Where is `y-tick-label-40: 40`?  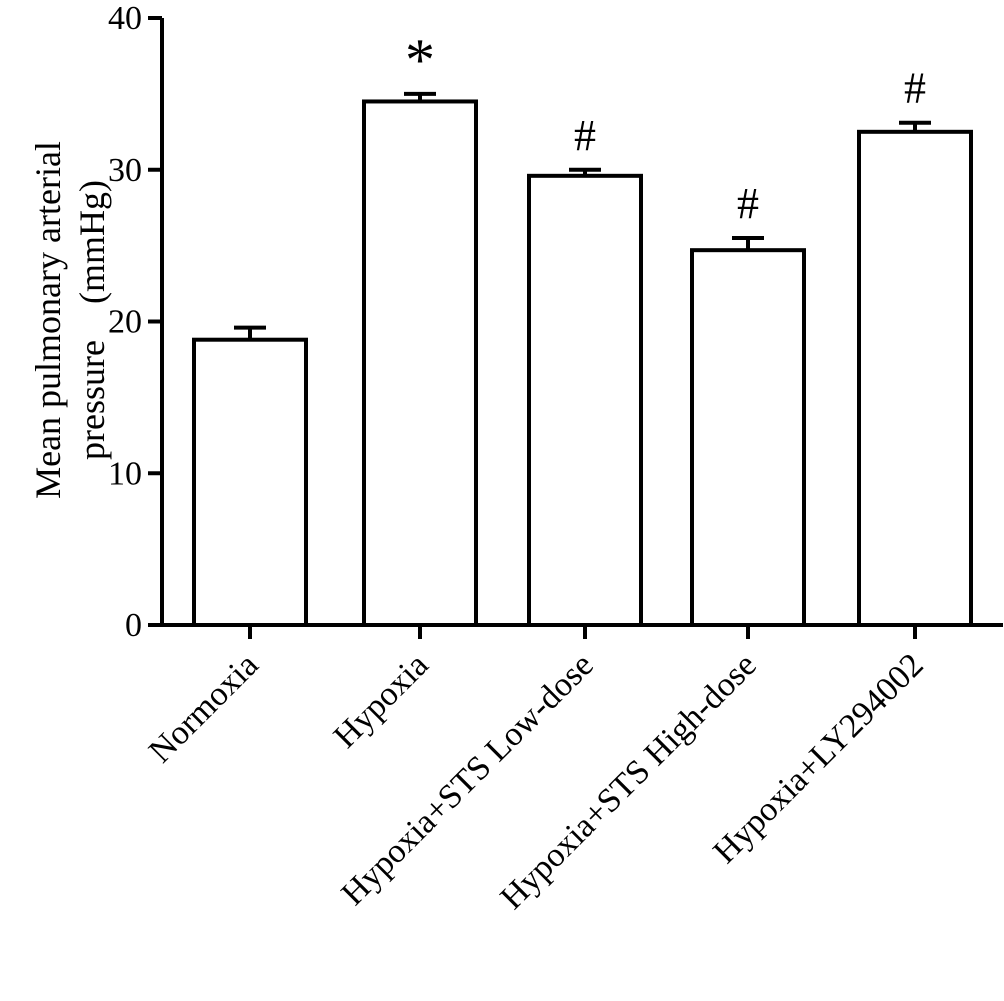 y-tick-label-40: 40 is located at coordinates (125, 18).